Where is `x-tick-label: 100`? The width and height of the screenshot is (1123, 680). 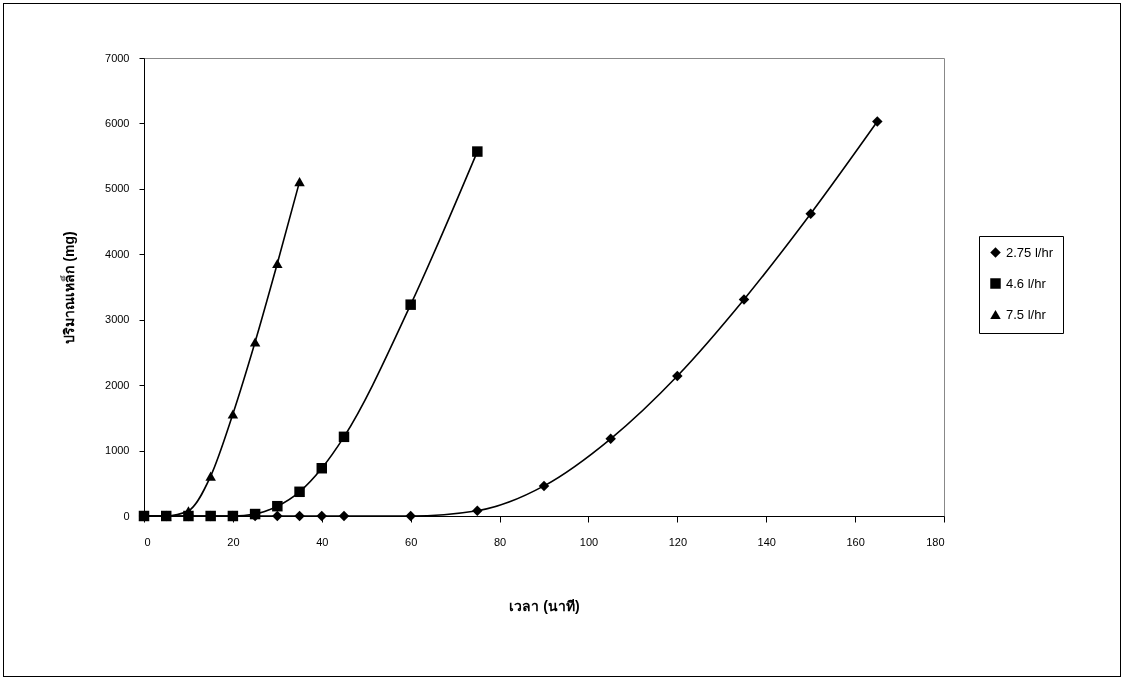 x-tick-label: 100 is located at coordinates (589, 541).